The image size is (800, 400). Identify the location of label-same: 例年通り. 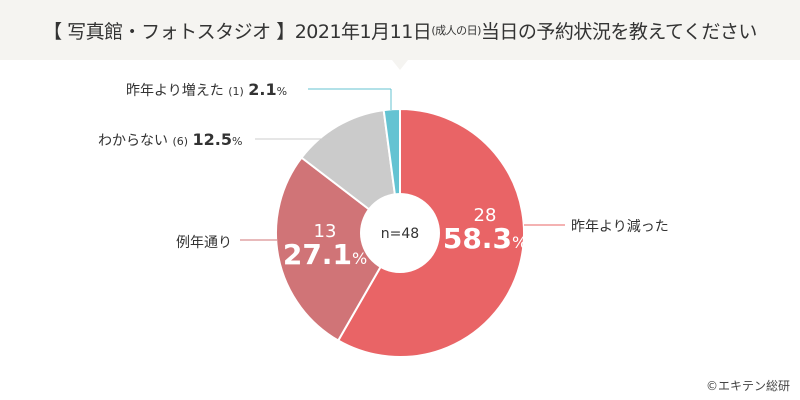
(204, 243).